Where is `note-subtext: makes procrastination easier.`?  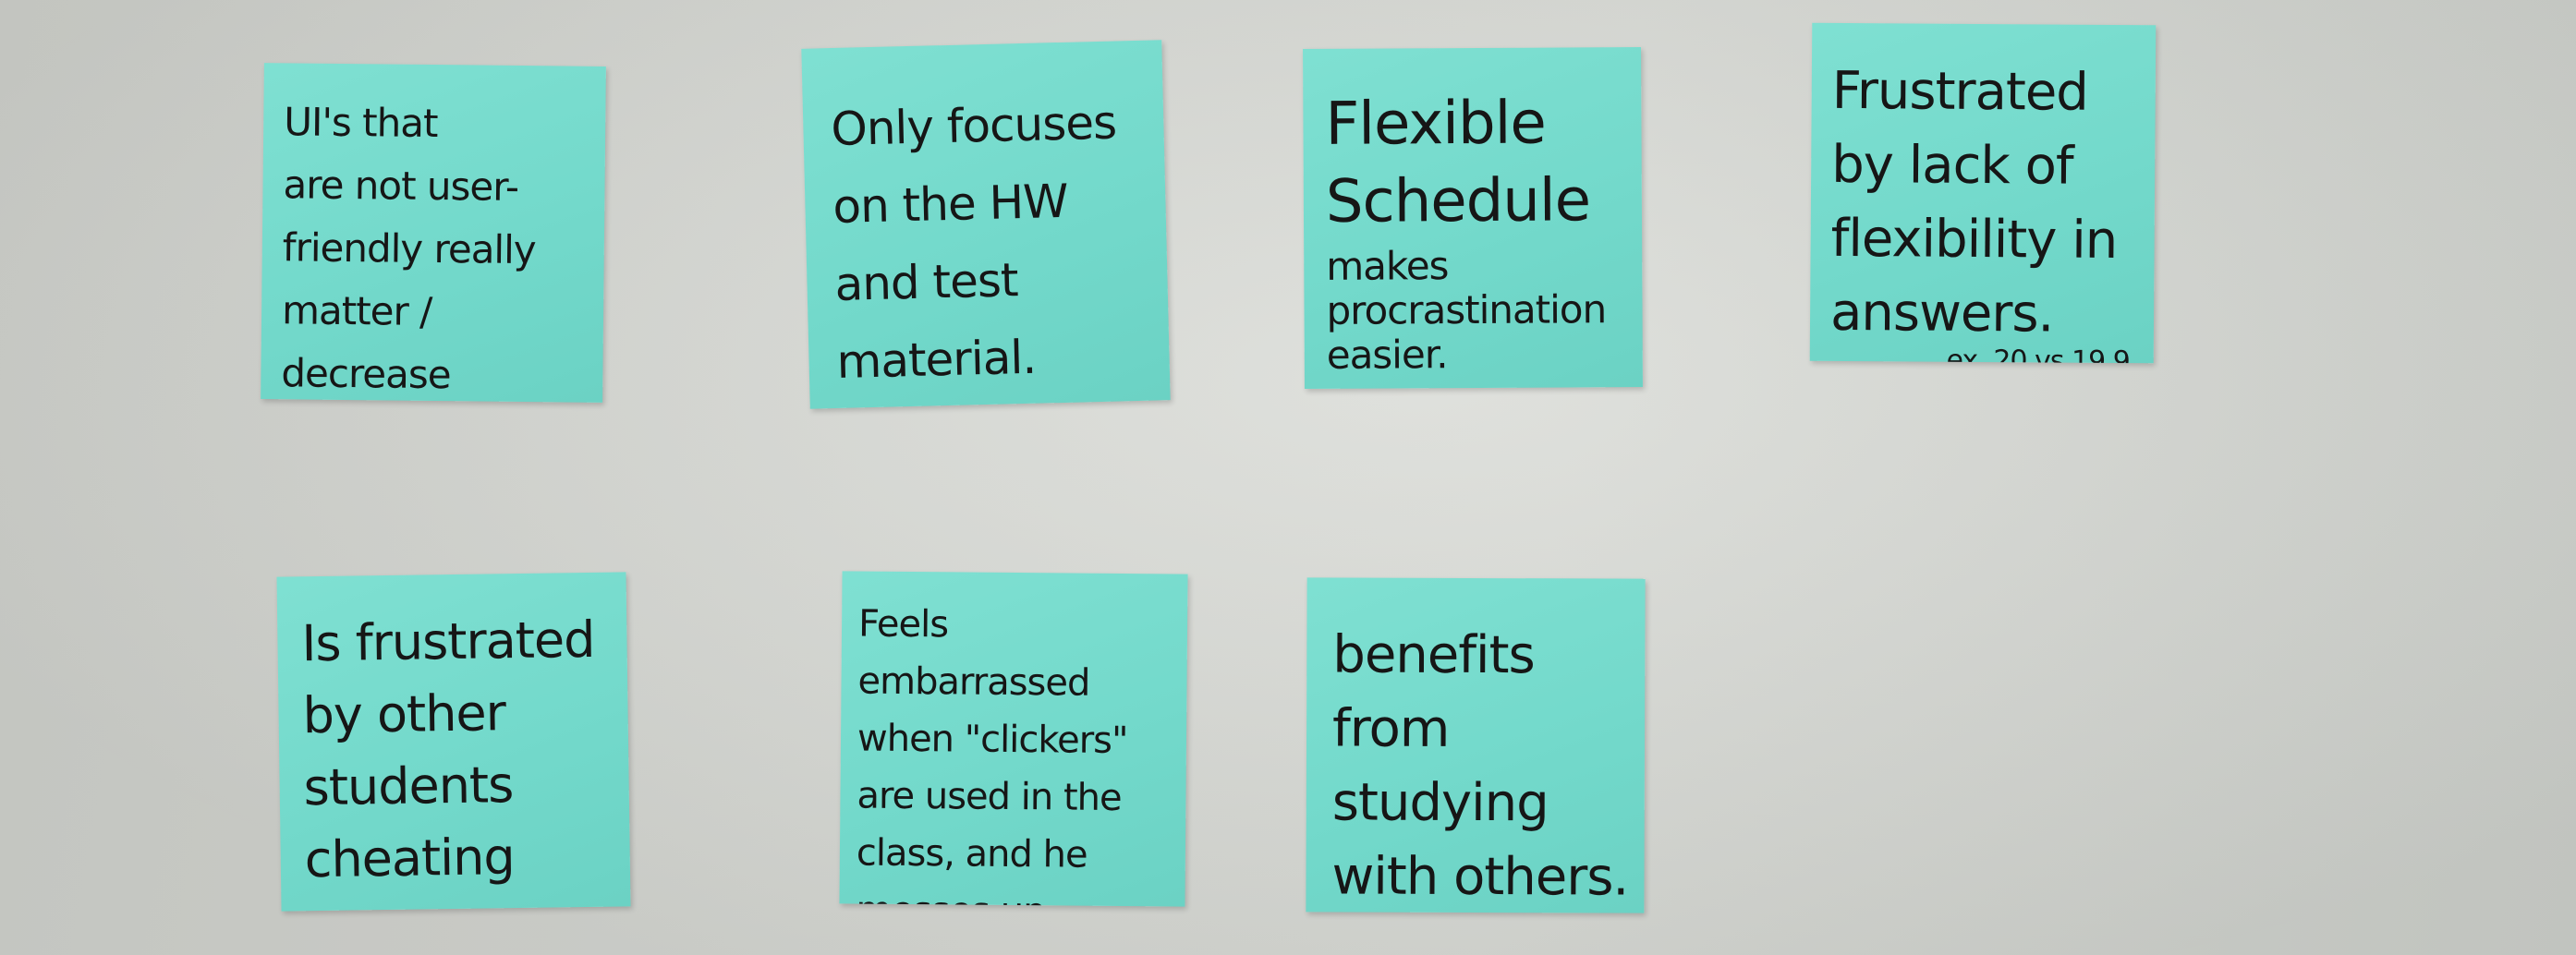 note-subtext: makes procrastination easier. is located at coordinates (1466, 310).